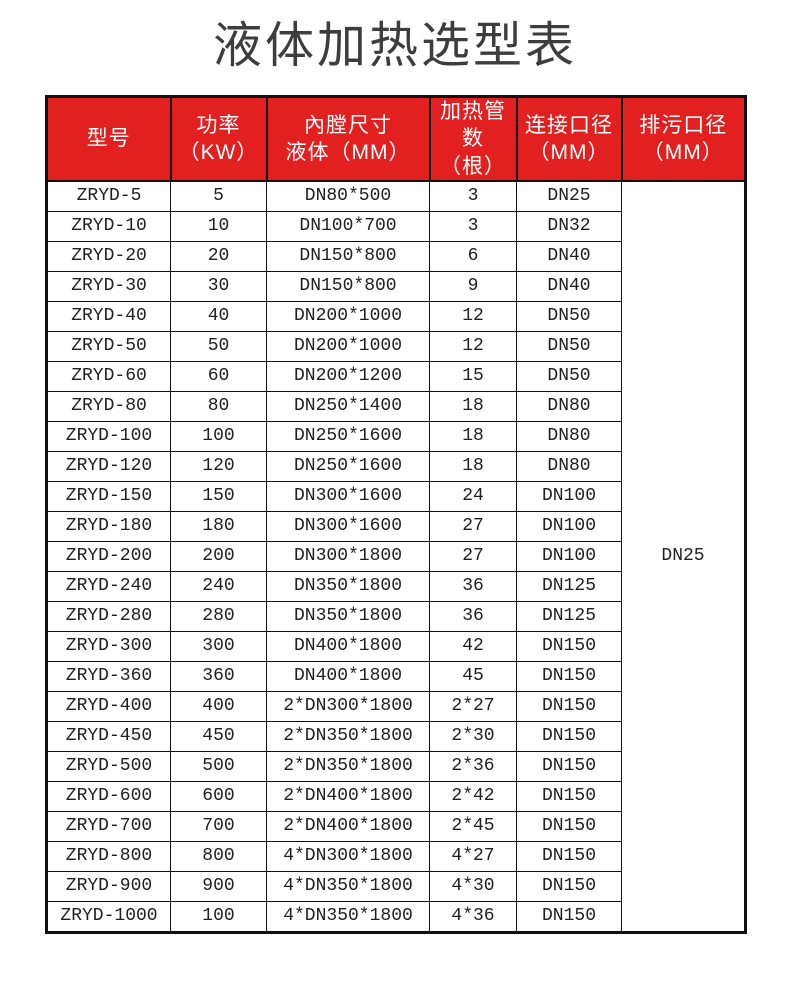 The height and width of the screenshot is (1000, 790). What do you see at coordinates (108, 916) in the screenshot?
I see `cell-model: ZRYD-1000` at bounding box center [108, 916].